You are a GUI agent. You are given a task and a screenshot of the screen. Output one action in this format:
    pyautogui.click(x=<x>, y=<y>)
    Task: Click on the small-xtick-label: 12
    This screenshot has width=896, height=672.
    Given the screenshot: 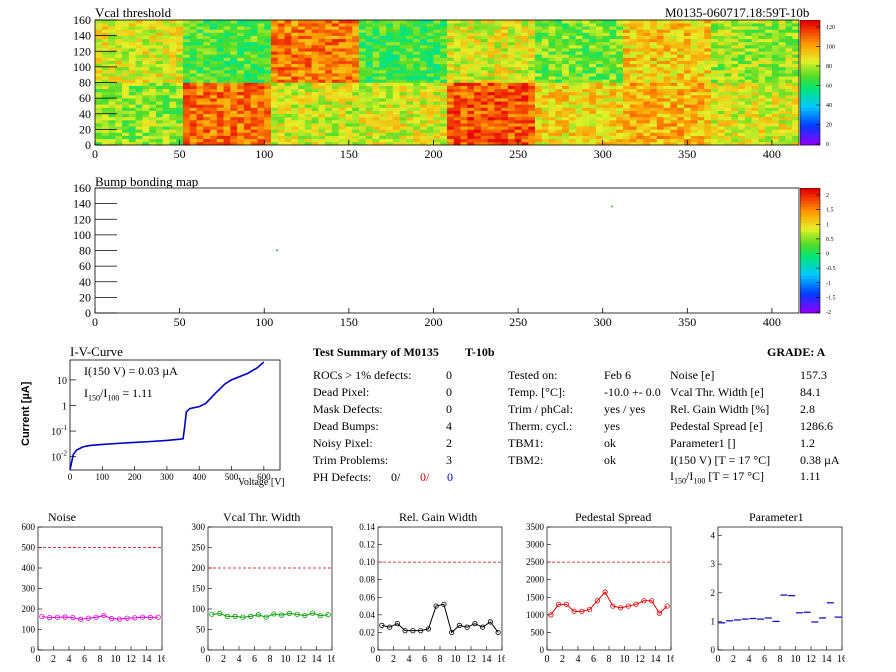 What is the action you would take?
    pyautogui.click(x=471, y=659)
    